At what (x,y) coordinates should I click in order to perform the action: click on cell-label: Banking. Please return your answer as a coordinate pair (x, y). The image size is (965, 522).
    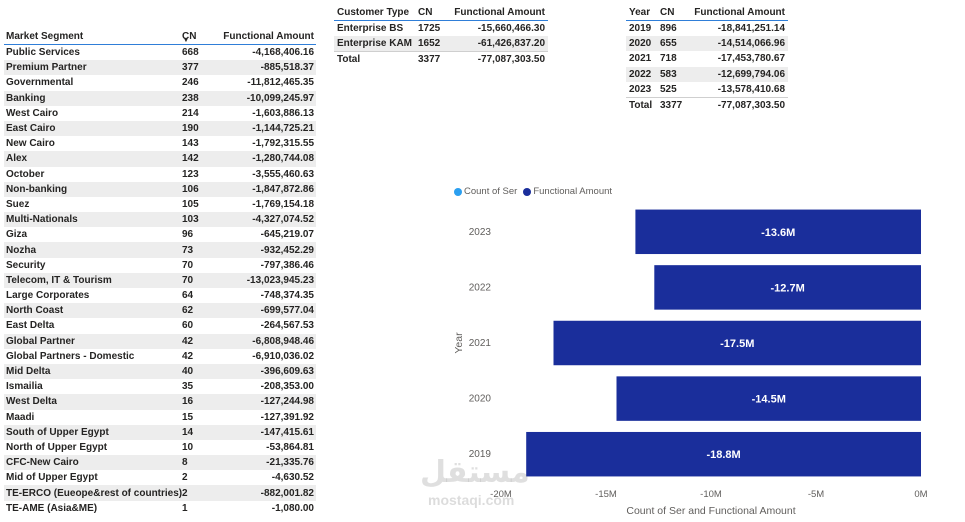
    Looking at the image, I should click on (26, 98).